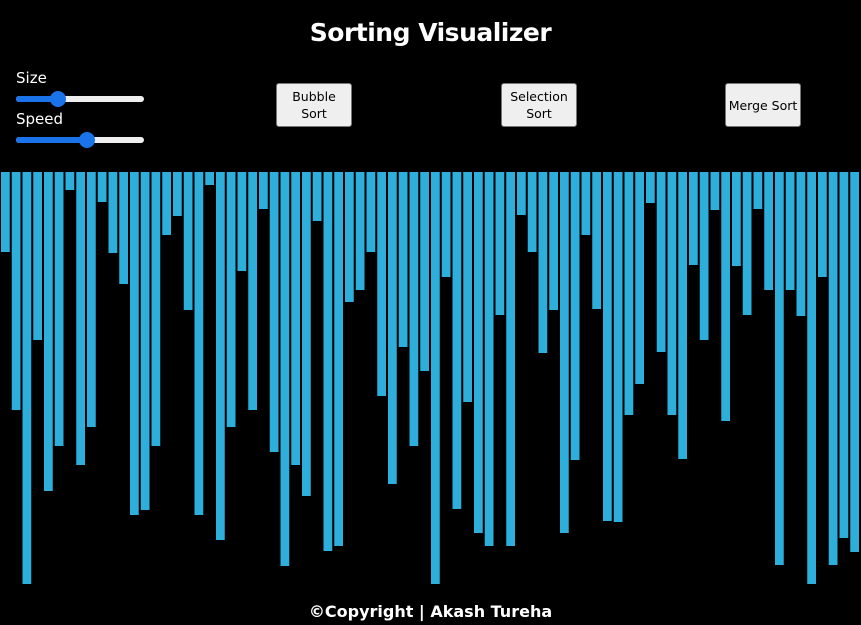 The width and height of the screenshot is (861, 625). I want to click on size-slider-fill, so click(35, 99).